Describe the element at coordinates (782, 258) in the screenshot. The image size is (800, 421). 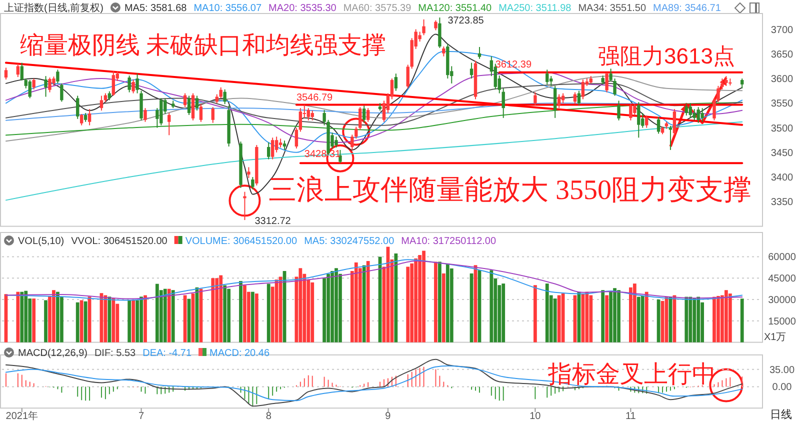
I see `y-tick-label: 60000` at that location.